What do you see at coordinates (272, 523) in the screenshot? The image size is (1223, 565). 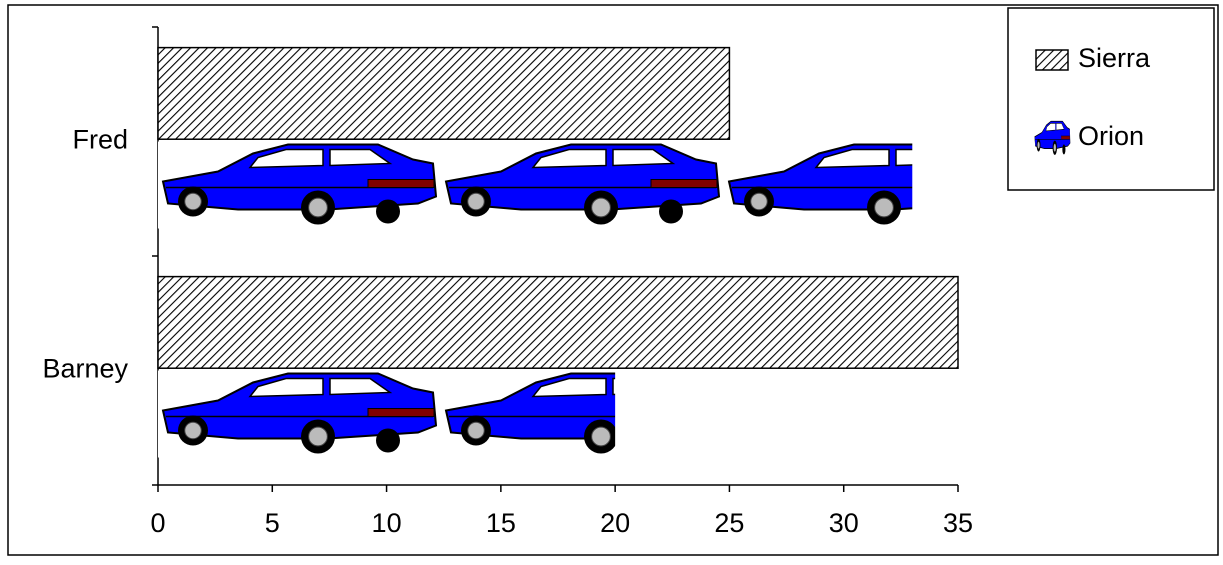 I see `x-tick-label: 5` at bounding box center [272, 523].